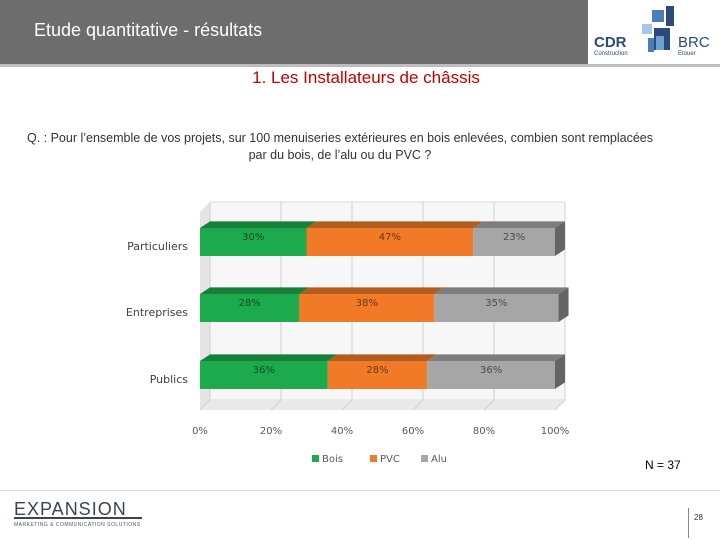 This screenshot has width=720, height=540. Describe the element at coordinates (332, 459) in the screenshot. I see `legend-label-bois: Bois` at that location.